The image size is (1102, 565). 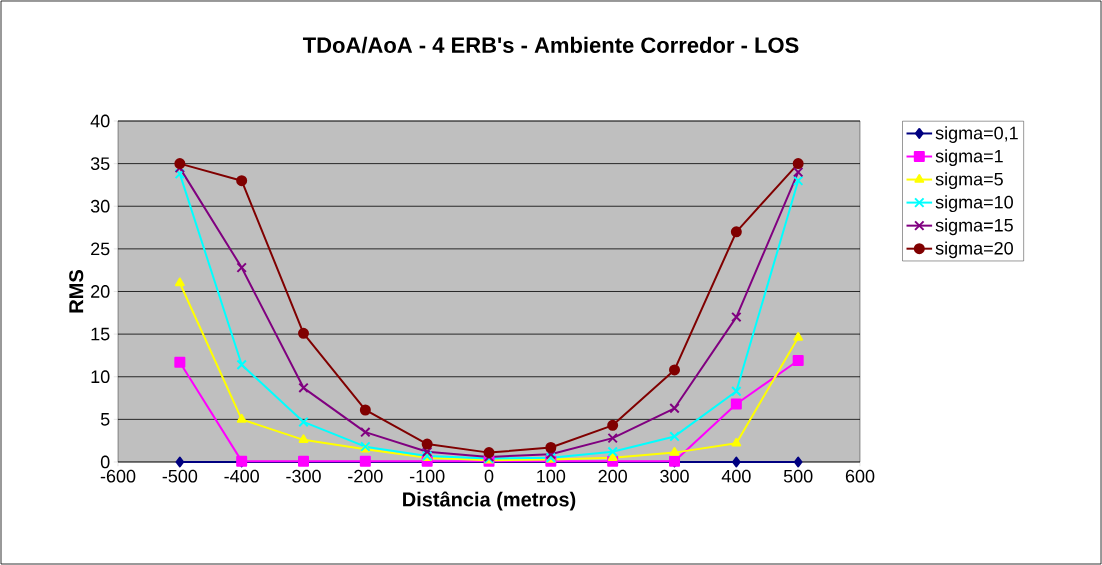 What do you see at coordinates (118, 476) in the screenshot?
I see `x-tick-label: -600` at bounding box center [118, 476].